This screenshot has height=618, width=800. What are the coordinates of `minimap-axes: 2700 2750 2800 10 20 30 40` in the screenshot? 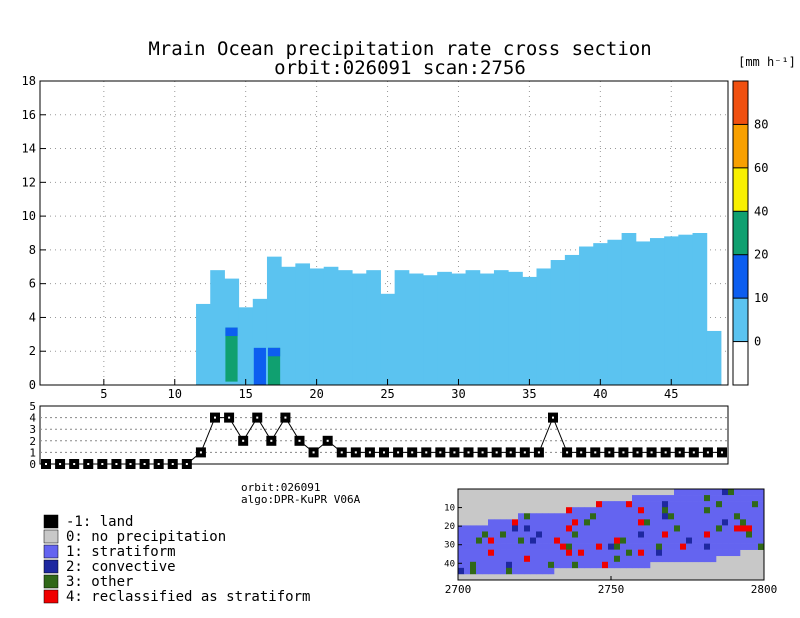 It's located at (610, 550).